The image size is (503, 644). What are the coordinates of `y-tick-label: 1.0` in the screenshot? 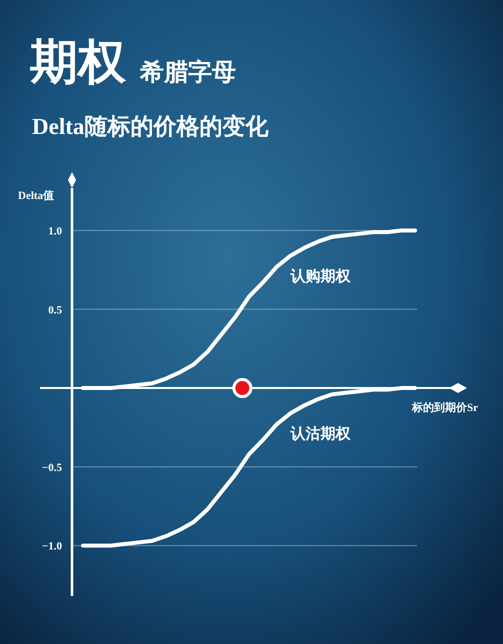 It's located at (55, 232).